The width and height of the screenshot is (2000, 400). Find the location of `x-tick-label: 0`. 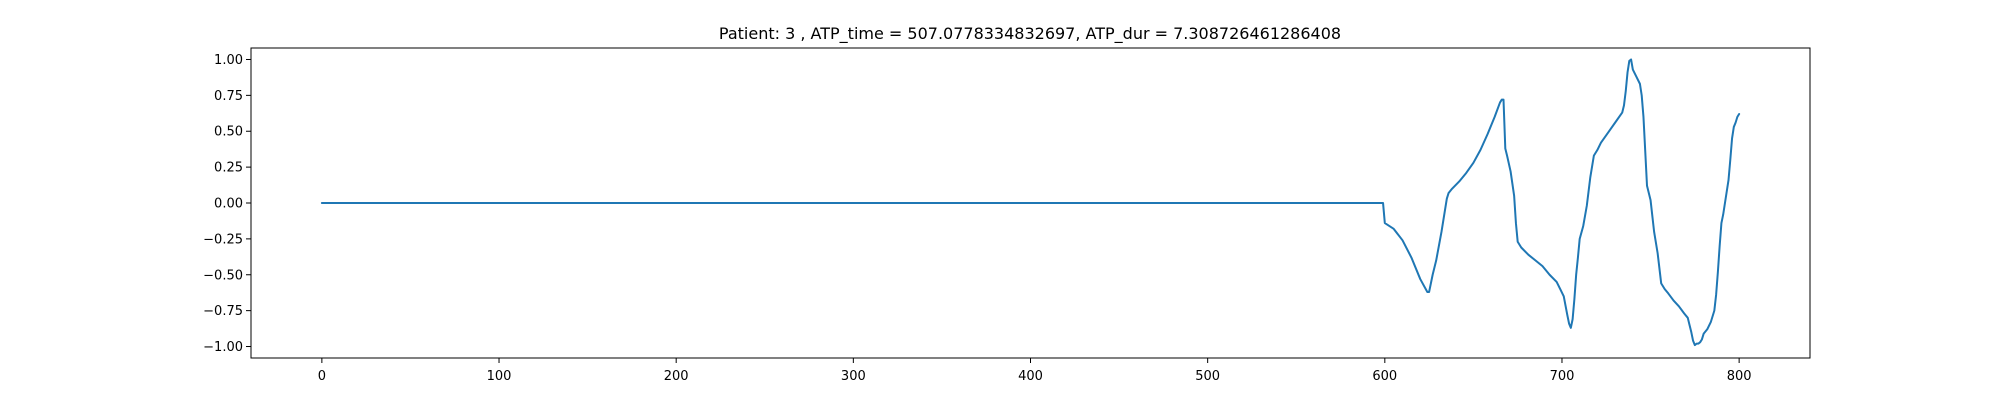

x-tick-label: 0 is located at coordinates (322, 376).